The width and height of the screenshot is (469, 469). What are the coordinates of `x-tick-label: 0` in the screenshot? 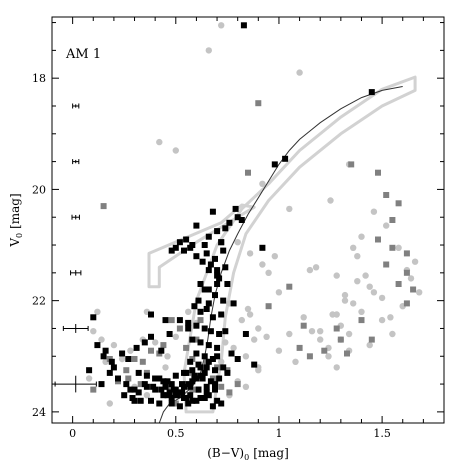 It's located at (72, 433).